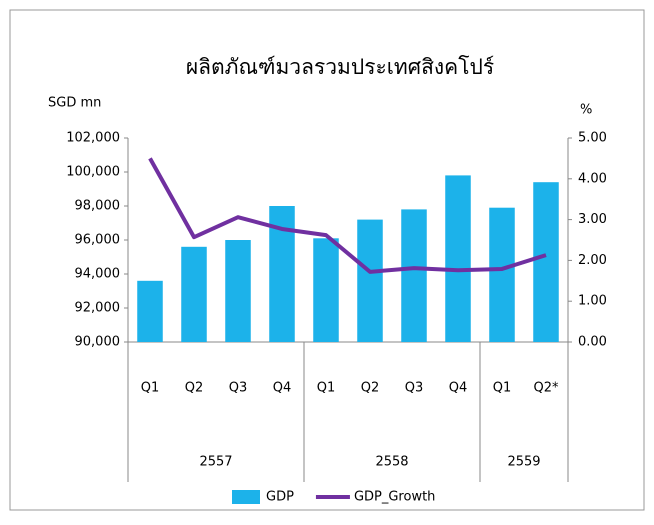  I want to click on group-label: 2557, so click(215, 462).